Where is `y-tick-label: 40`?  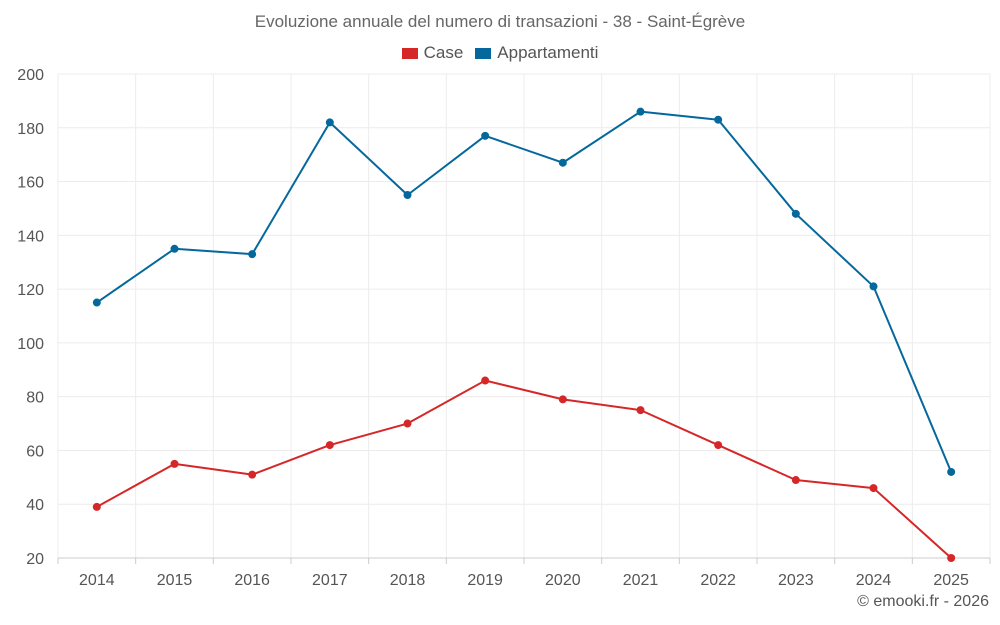 y-tick-label: 40 is located at coordinates (35, 505).